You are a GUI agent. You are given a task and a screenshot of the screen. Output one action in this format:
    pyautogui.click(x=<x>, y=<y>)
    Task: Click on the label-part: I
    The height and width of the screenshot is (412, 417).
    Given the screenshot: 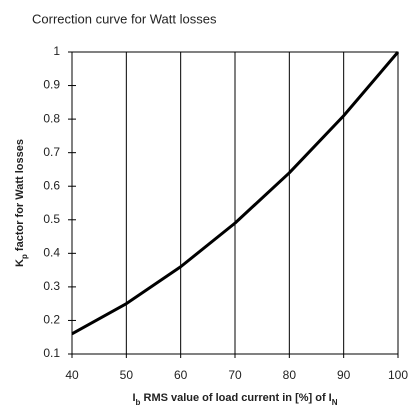 What is the action you would take?
    pyautogui.click(x=133, y=398)
    